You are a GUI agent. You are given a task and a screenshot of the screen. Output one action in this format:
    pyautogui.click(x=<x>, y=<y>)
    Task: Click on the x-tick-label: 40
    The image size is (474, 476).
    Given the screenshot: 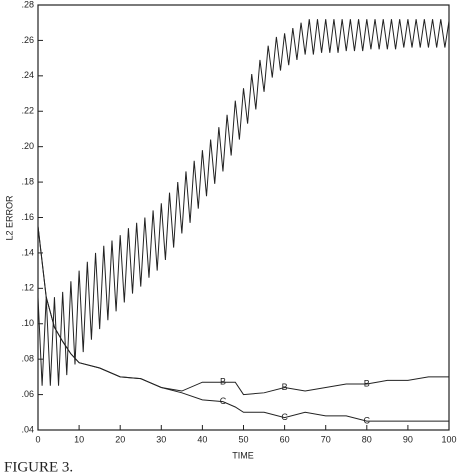 What is the action you would take?
    pyautogui.click(x=202, y=439)
    